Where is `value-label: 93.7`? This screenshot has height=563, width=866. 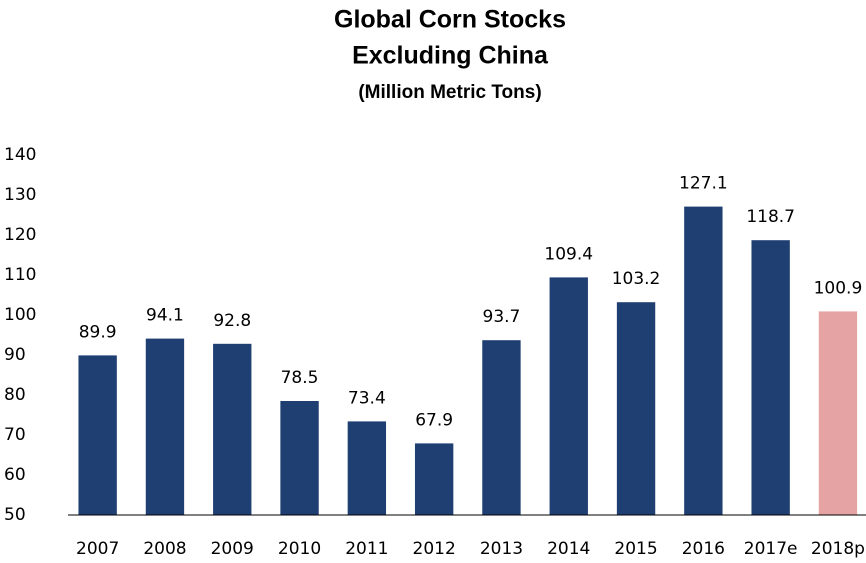 value-label: 93.7 is located at coordinates (502, 317).